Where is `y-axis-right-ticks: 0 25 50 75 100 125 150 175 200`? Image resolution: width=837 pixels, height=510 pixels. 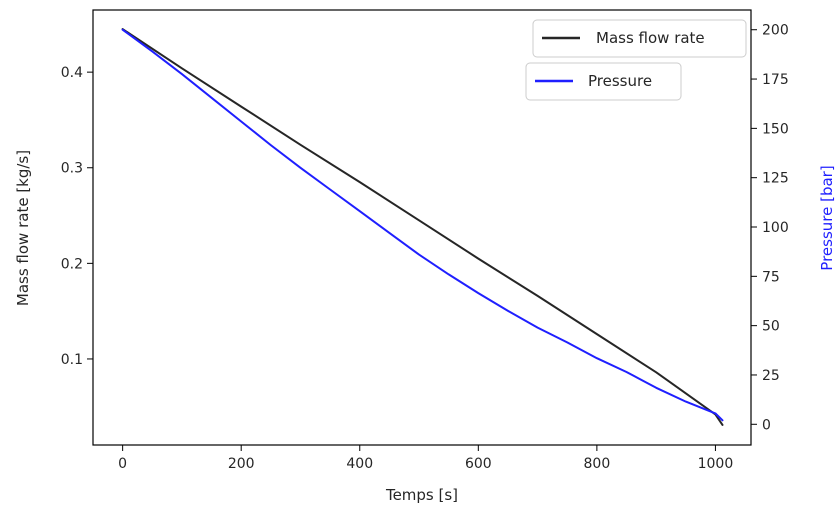 y-axis-right-ticks: 0 25 50 75 100 125 150 175 200 is located at coordinates (770, 228).